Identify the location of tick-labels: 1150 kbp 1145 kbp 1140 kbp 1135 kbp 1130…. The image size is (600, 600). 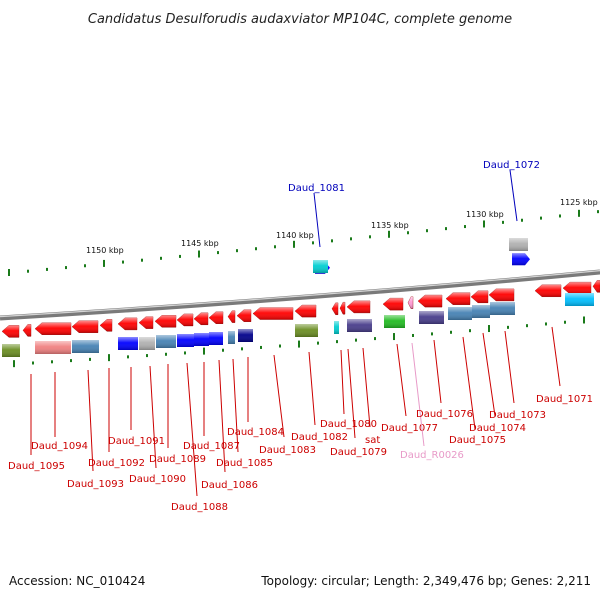
(342, 226).